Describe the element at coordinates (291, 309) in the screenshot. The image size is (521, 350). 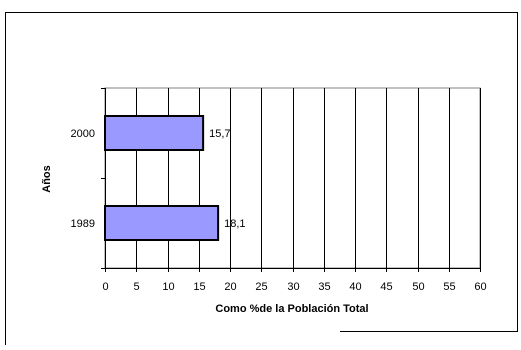
I see `x-axis-title: Como %de la Población Total` at that location.